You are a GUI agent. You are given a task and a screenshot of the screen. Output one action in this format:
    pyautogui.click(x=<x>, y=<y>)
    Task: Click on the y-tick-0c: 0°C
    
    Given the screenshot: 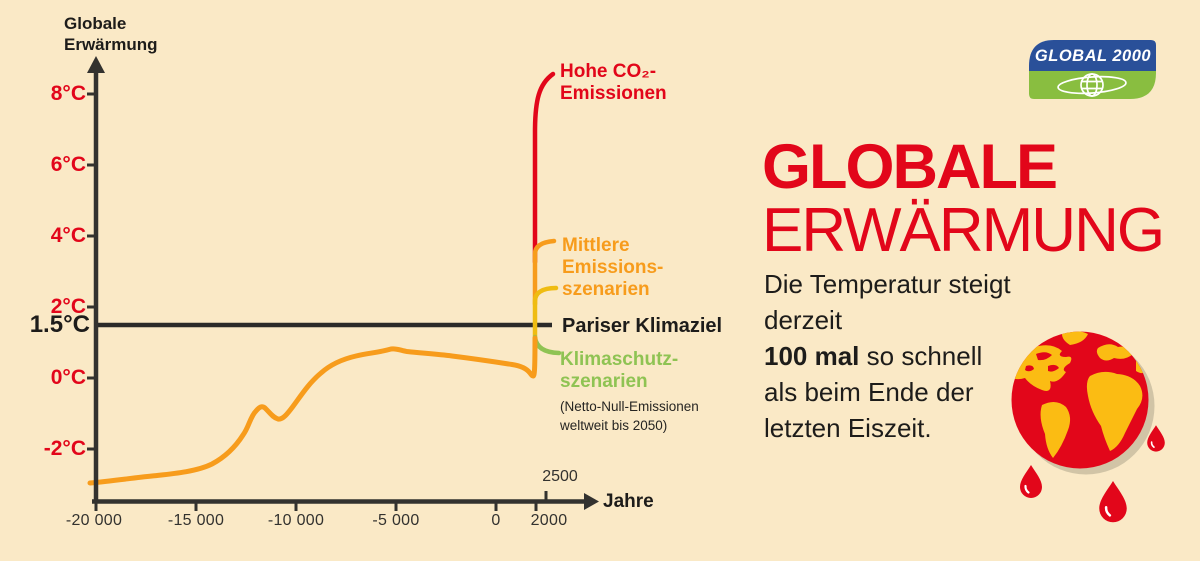 What is the action you would take?
    pyautogui.click(x=68, y=377)
    